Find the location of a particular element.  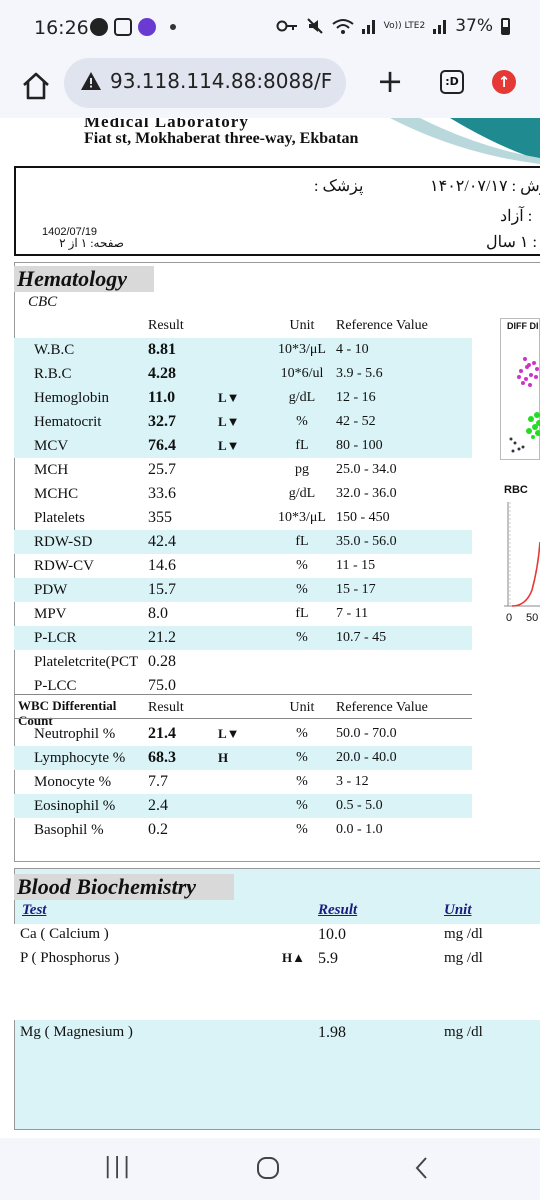

app-notification-icon is located at coordinates (147, 27).